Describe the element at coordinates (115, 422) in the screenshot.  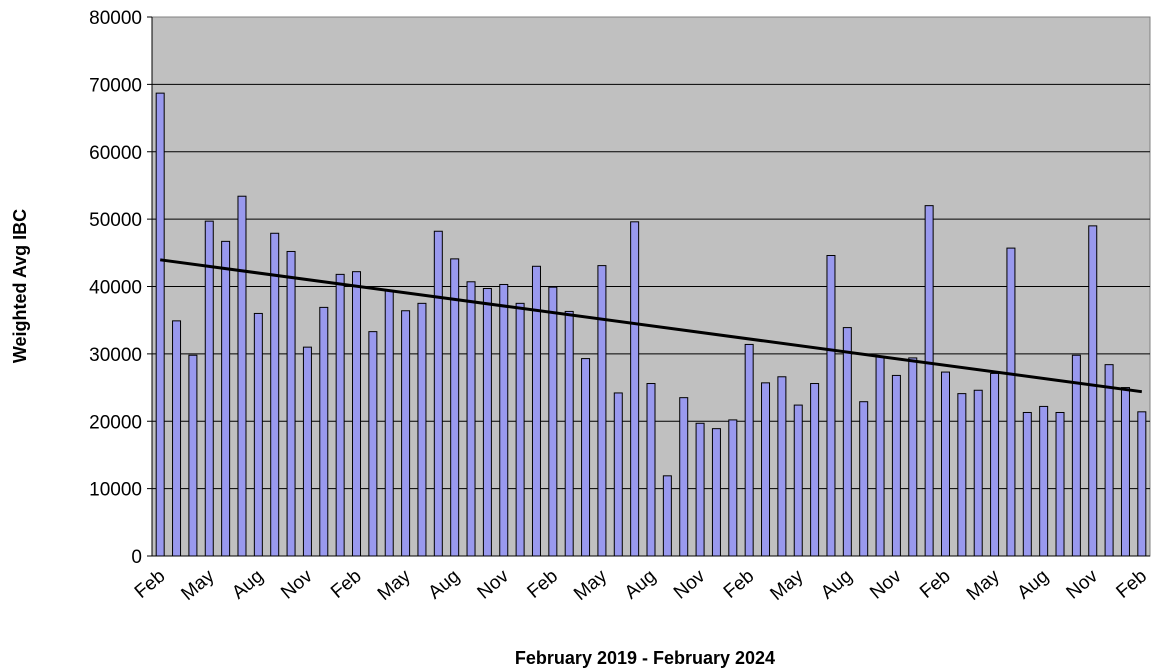
I see `y-tick-label: 20000` at that location.